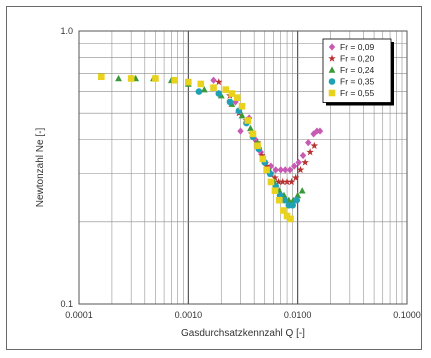 The height and width of the screenshot is (358, 431). I want to click on y-tick-label: 1.0, so click(66, 31).